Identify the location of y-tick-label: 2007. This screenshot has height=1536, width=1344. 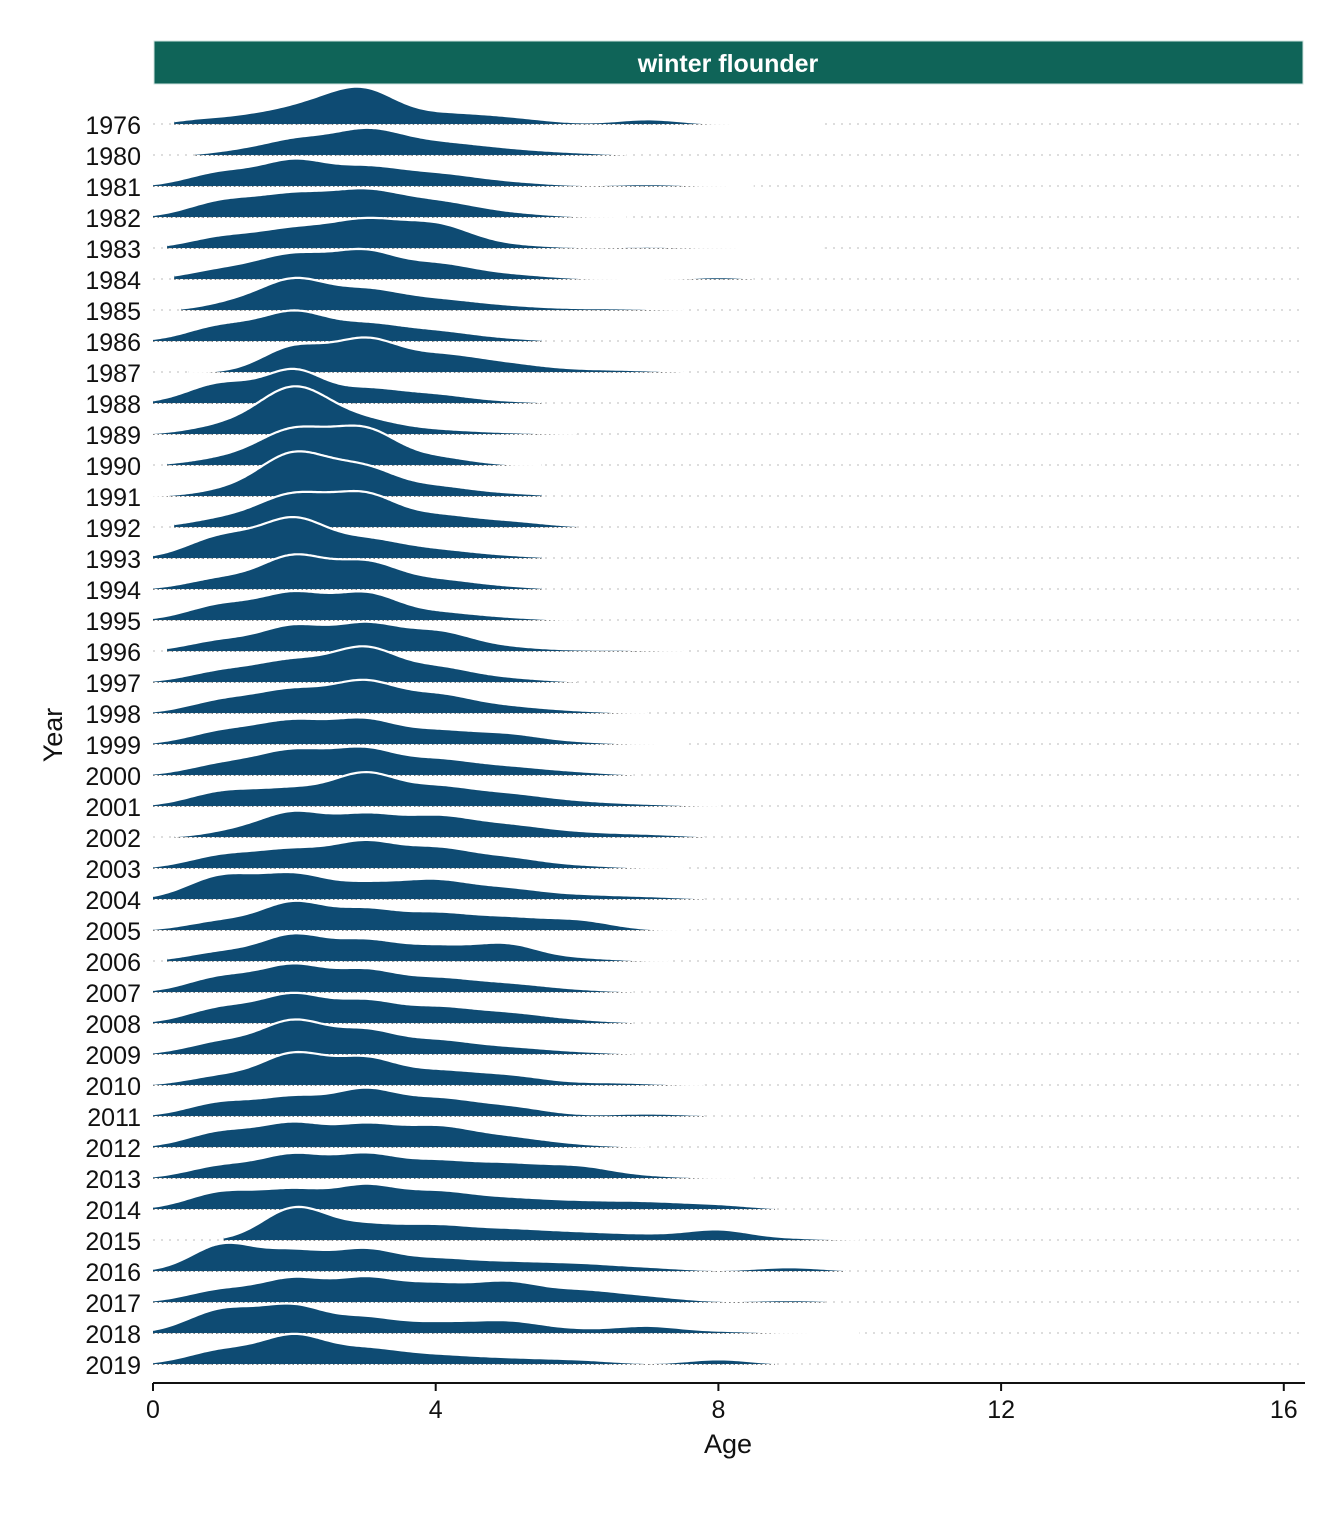
(113, 994).